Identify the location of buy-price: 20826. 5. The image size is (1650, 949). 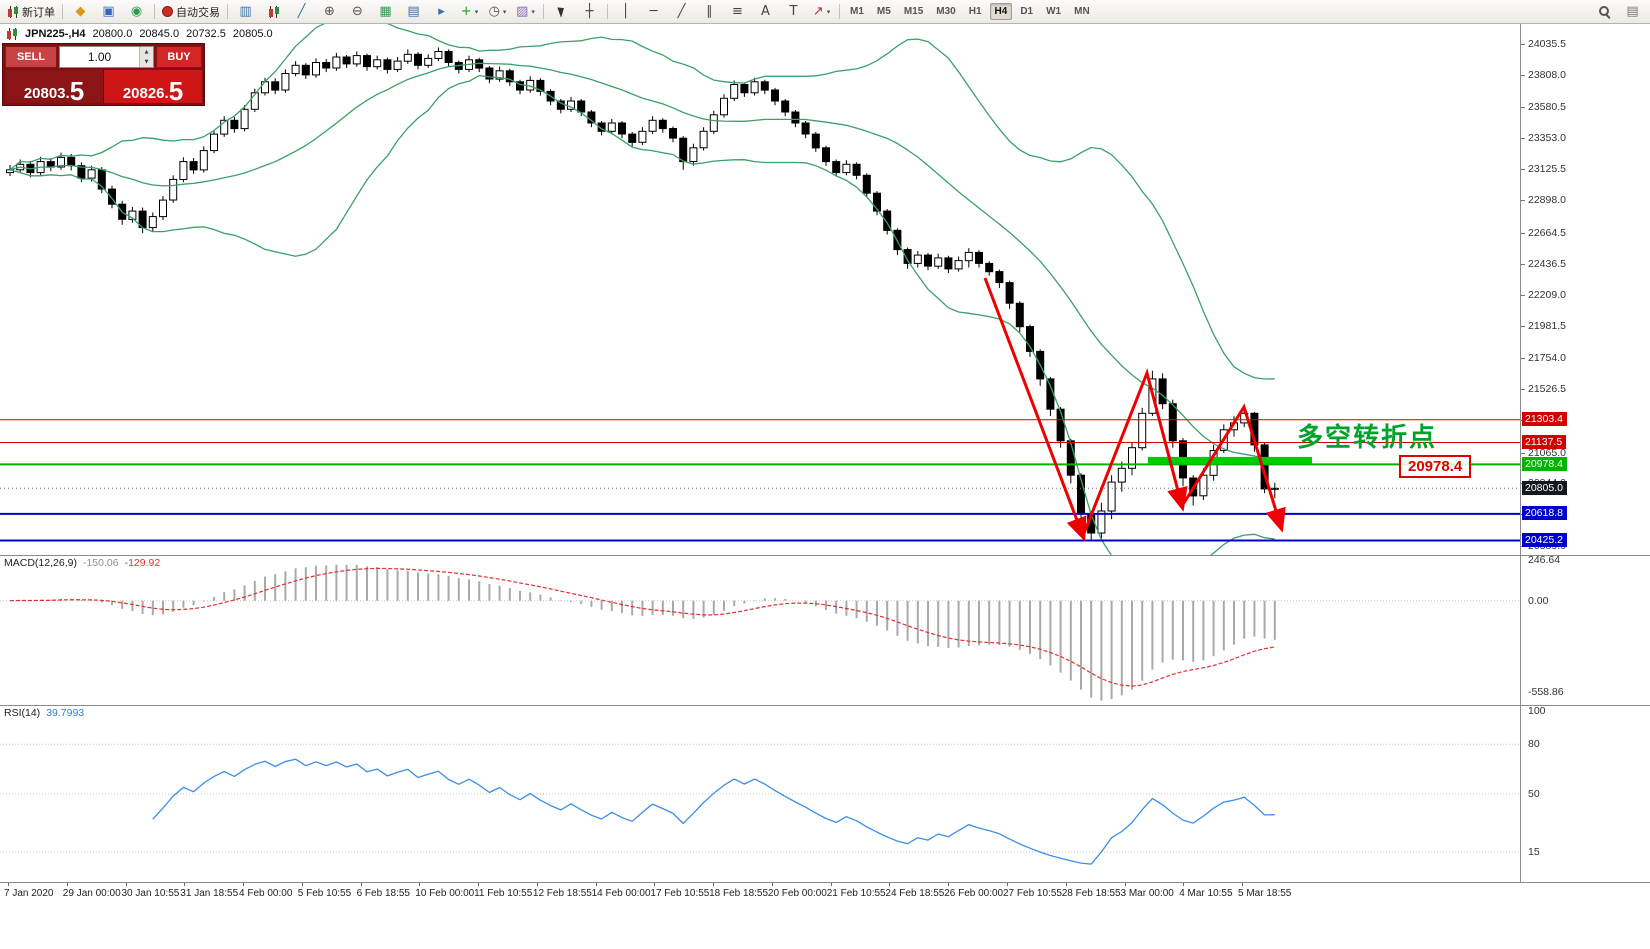
(153, 87).